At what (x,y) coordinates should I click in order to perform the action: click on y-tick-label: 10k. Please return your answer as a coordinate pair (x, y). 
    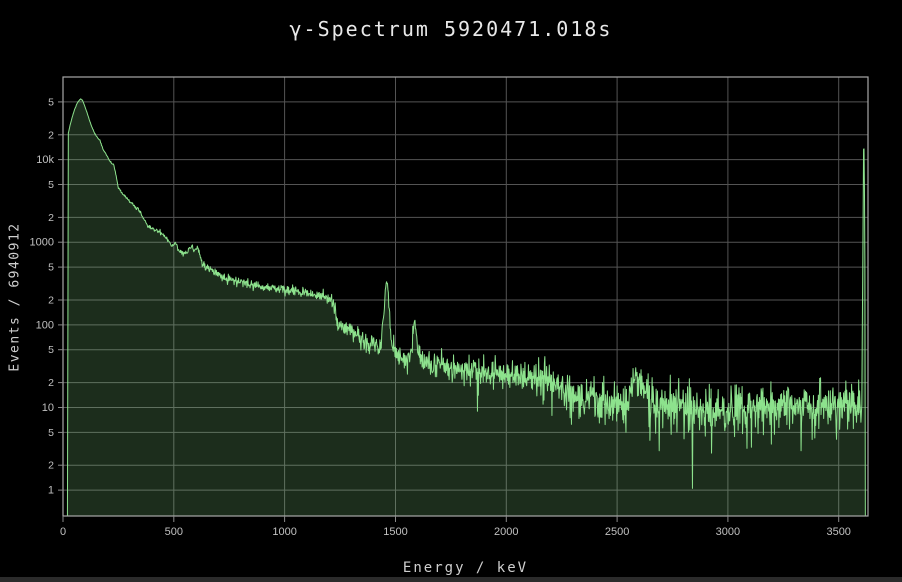
    Looking at the image, I should click on (45, 160).